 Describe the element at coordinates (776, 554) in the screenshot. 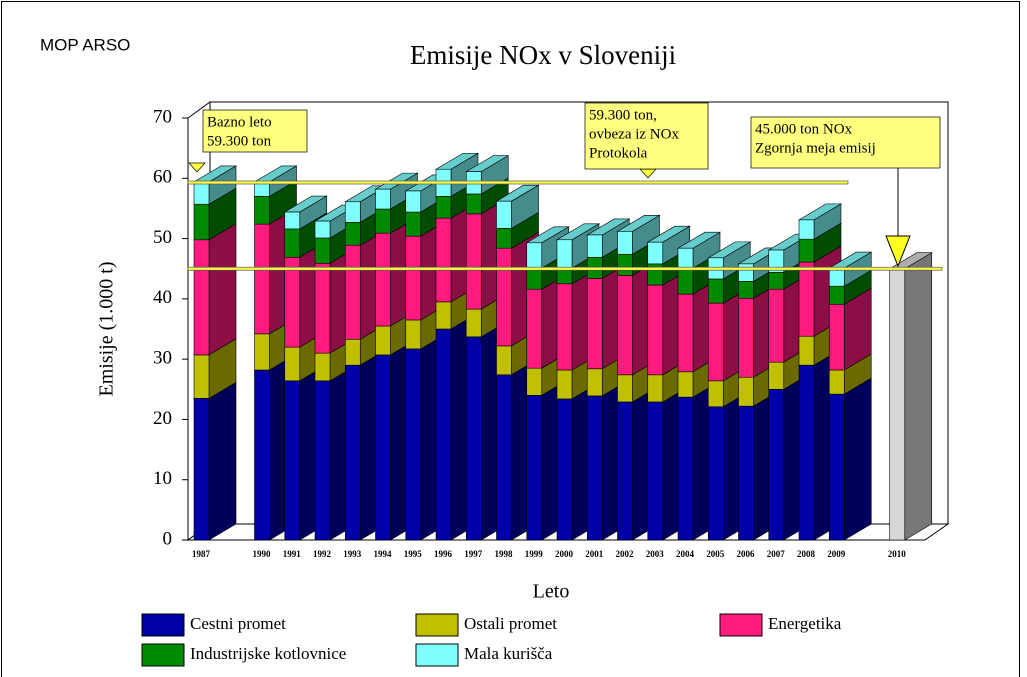

I see `x-tick-label: 2007` at that location.